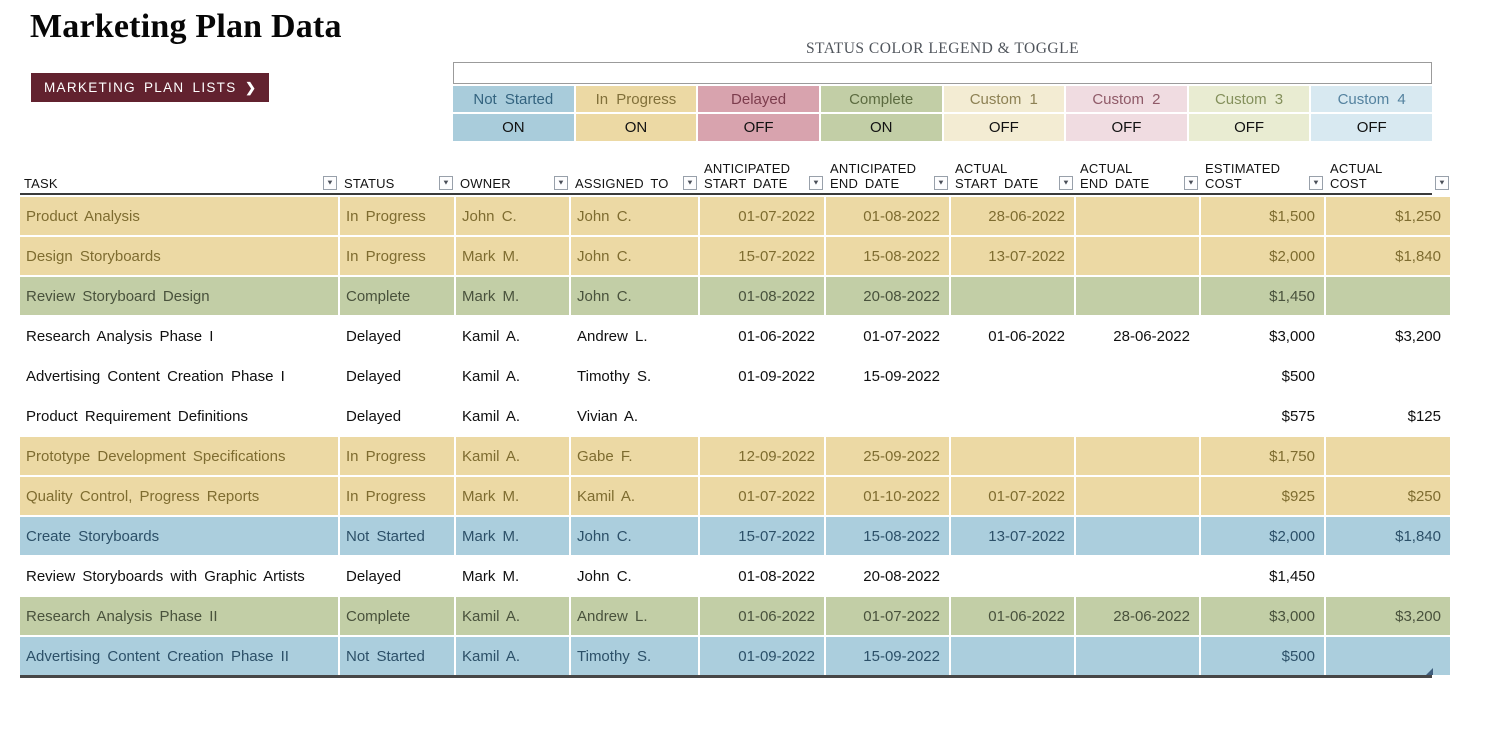  I want to click on cell-task: Product Requirement Definitions, so click(137, 416).